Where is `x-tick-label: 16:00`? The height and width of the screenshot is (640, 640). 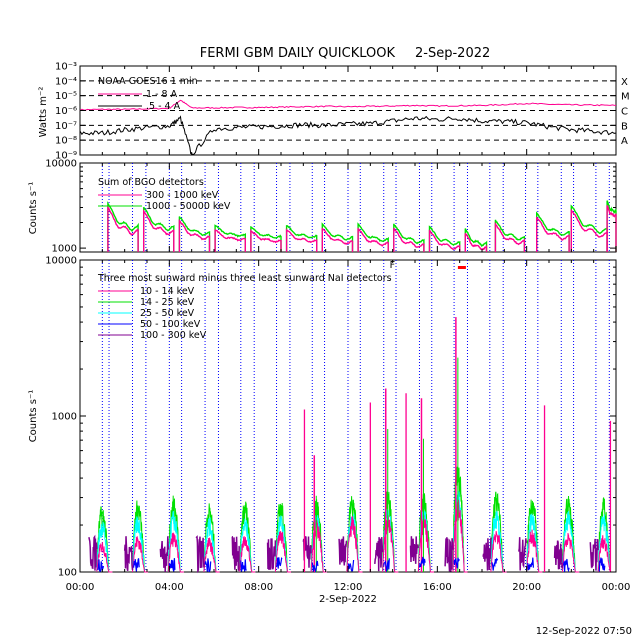
x-tick-label: 16:00 is located at coordinates (437, 587).